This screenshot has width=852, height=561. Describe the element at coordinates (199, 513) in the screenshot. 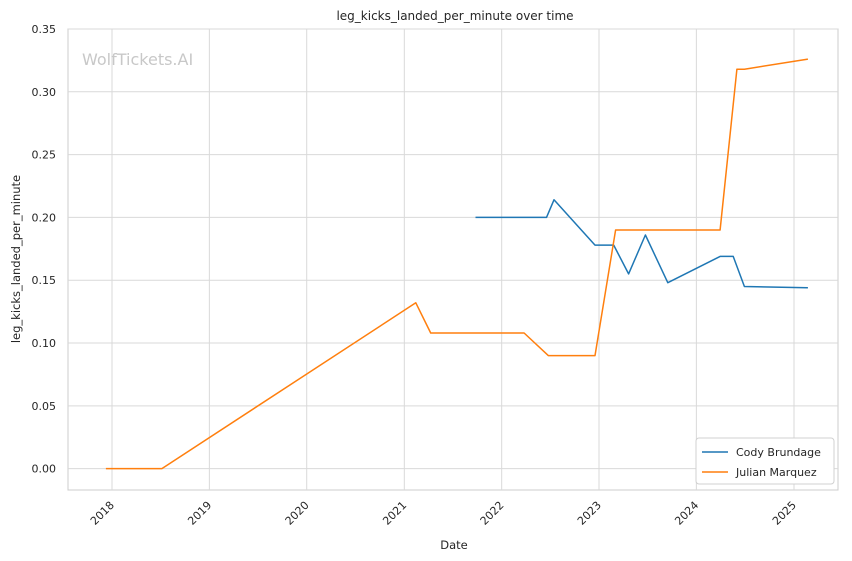

I see `x-tick-label: 2019` at that location.